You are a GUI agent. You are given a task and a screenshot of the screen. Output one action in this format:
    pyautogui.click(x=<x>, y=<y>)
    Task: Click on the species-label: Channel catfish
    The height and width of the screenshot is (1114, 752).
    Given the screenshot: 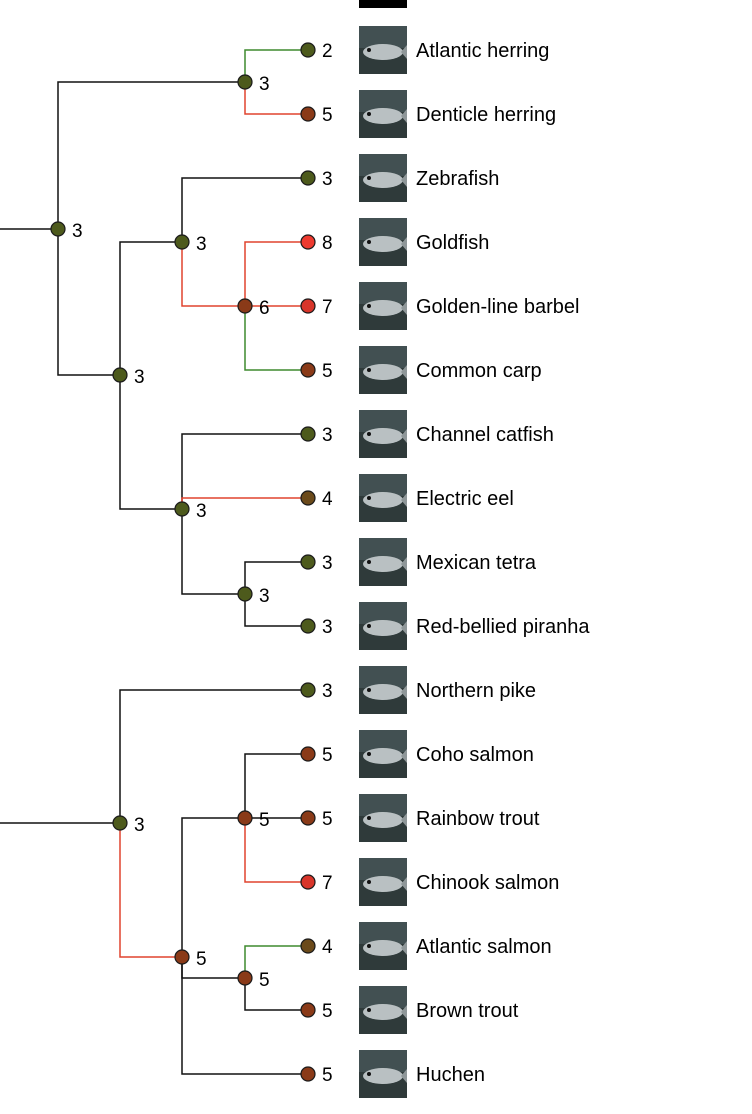 What is the action you would take?
    pyautogui.click(x=485, y=435)
    